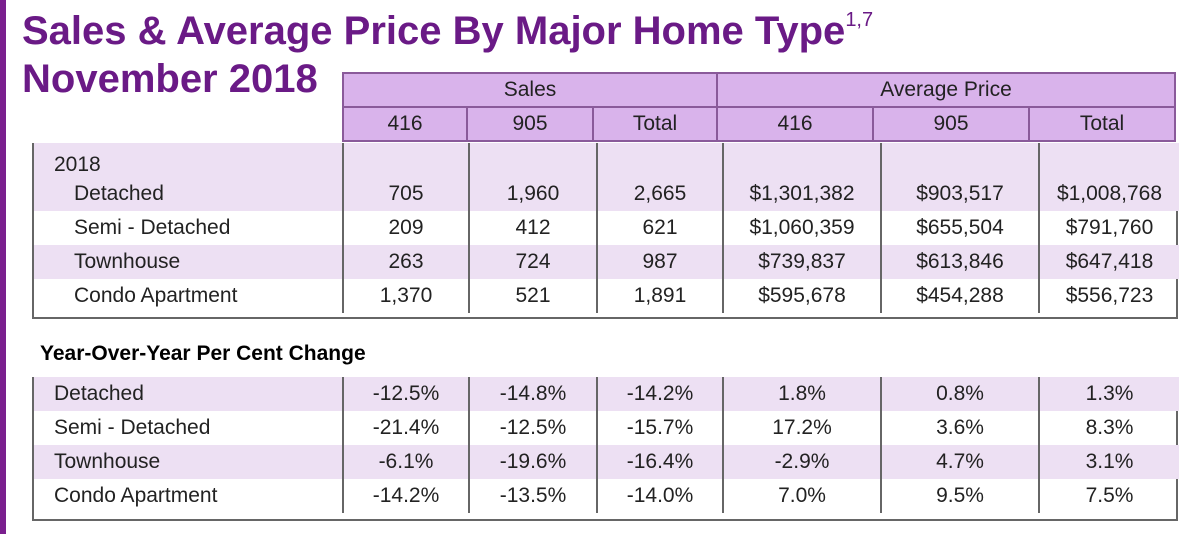 This screenshot has width=1200, height=534. I want to click on table-cell: 1,960, so click(532, 194).